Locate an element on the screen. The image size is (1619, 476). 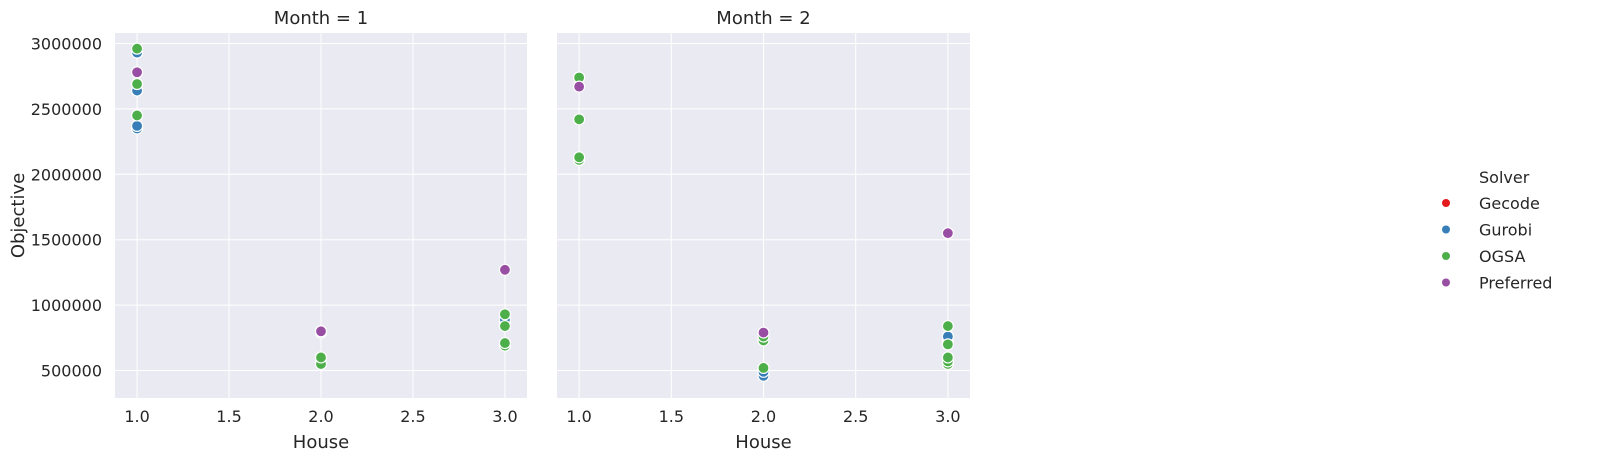
y-tick-label: 3000000 is located at coordinates (66, 43).